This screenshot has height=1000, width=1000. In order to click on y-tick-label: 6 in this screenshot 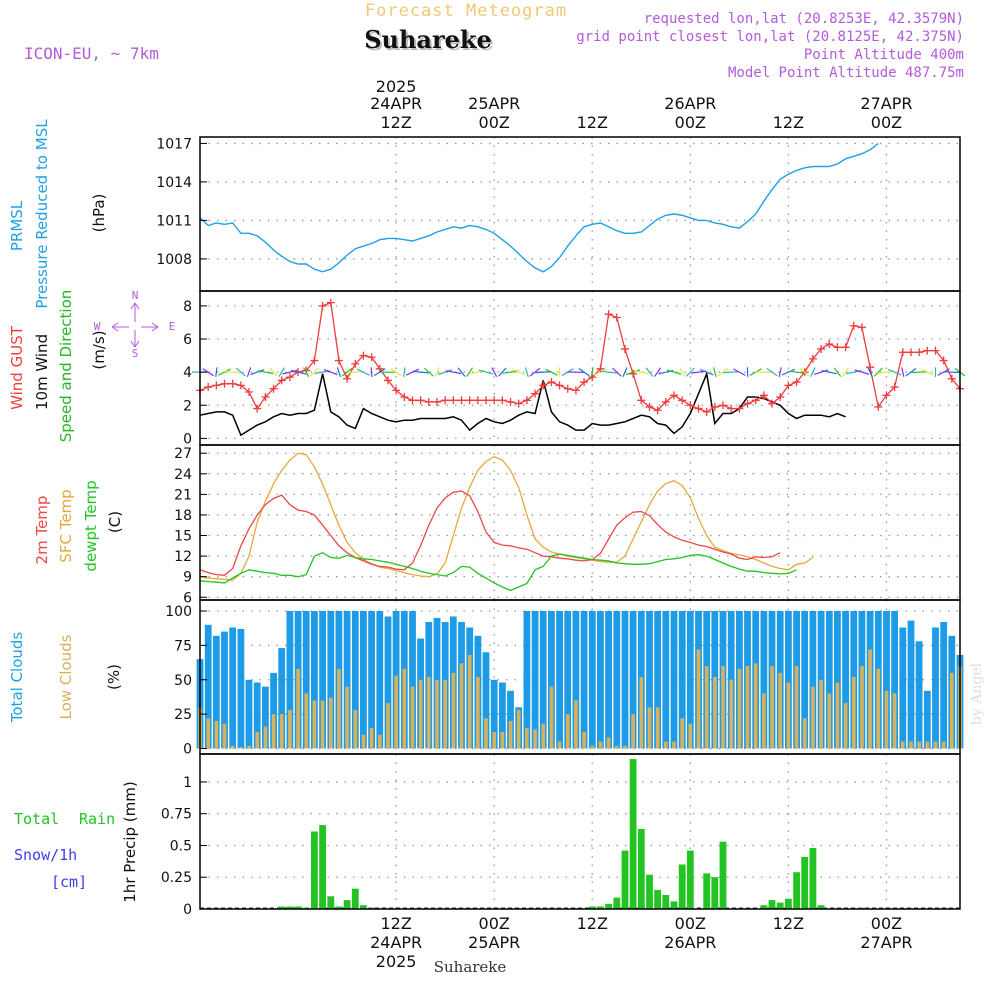, I will do `click(187, 598)`.